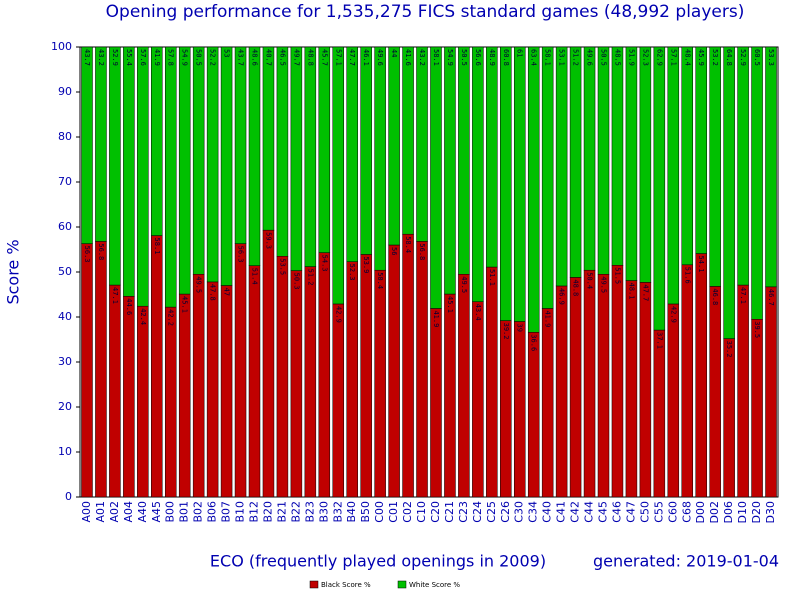 The image size is (790, 590). What do you see at coordinates (87, 57) in the screenshot?
I see `data-label: 43.7` at bounding box center [87, 57].